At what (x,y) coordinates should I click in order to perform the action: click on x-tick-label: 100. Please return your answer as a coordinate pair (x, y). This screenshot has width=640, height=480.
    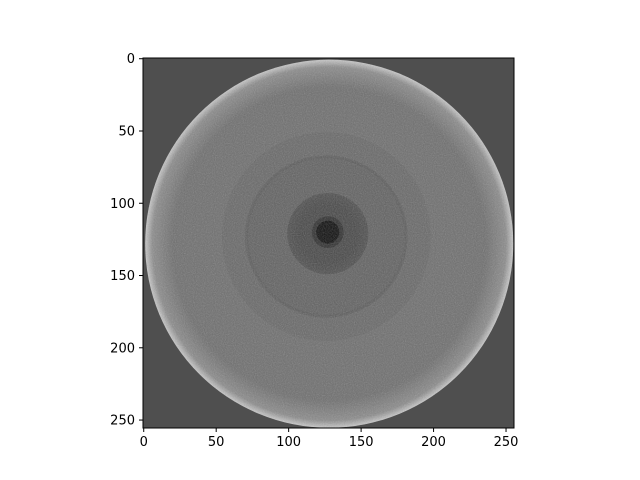
    Looking at the image, I should click on (288, 442).